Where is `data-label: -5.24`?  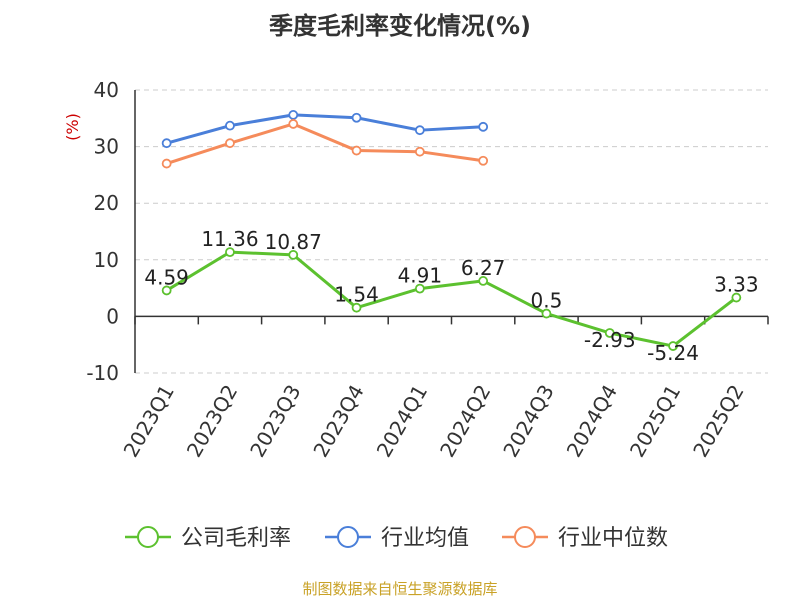 data-label: -5.24 is located at coordinates (673, 353).